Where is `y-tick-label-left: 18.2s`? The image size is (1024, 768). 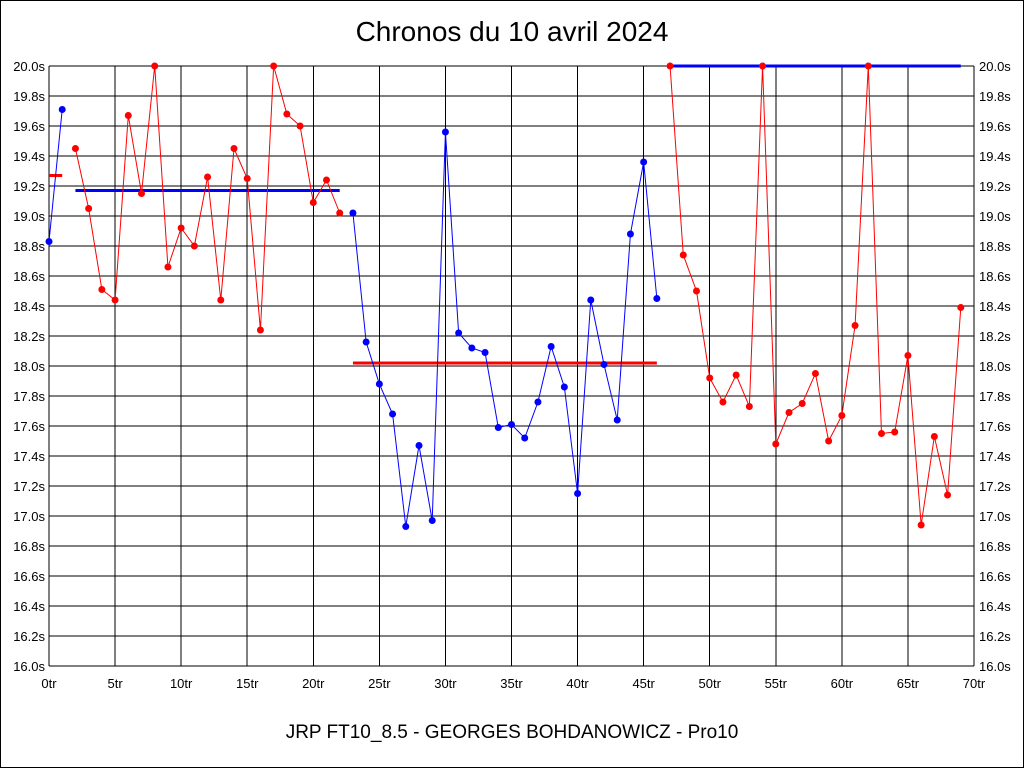
y-tick-label-left: 18.2s is located at coordinates (29, 336).